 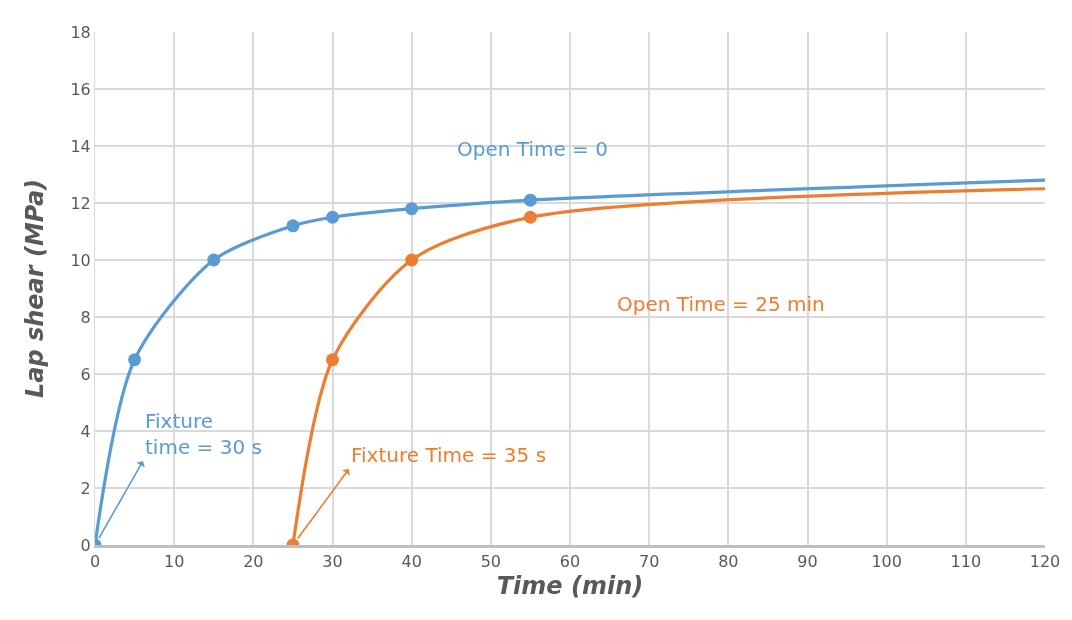 What do you see at coordinates (34, 288) in the screenshot?
I see `y-axis-title: Lap shear (MPa)` at bounding box center [34, 288].